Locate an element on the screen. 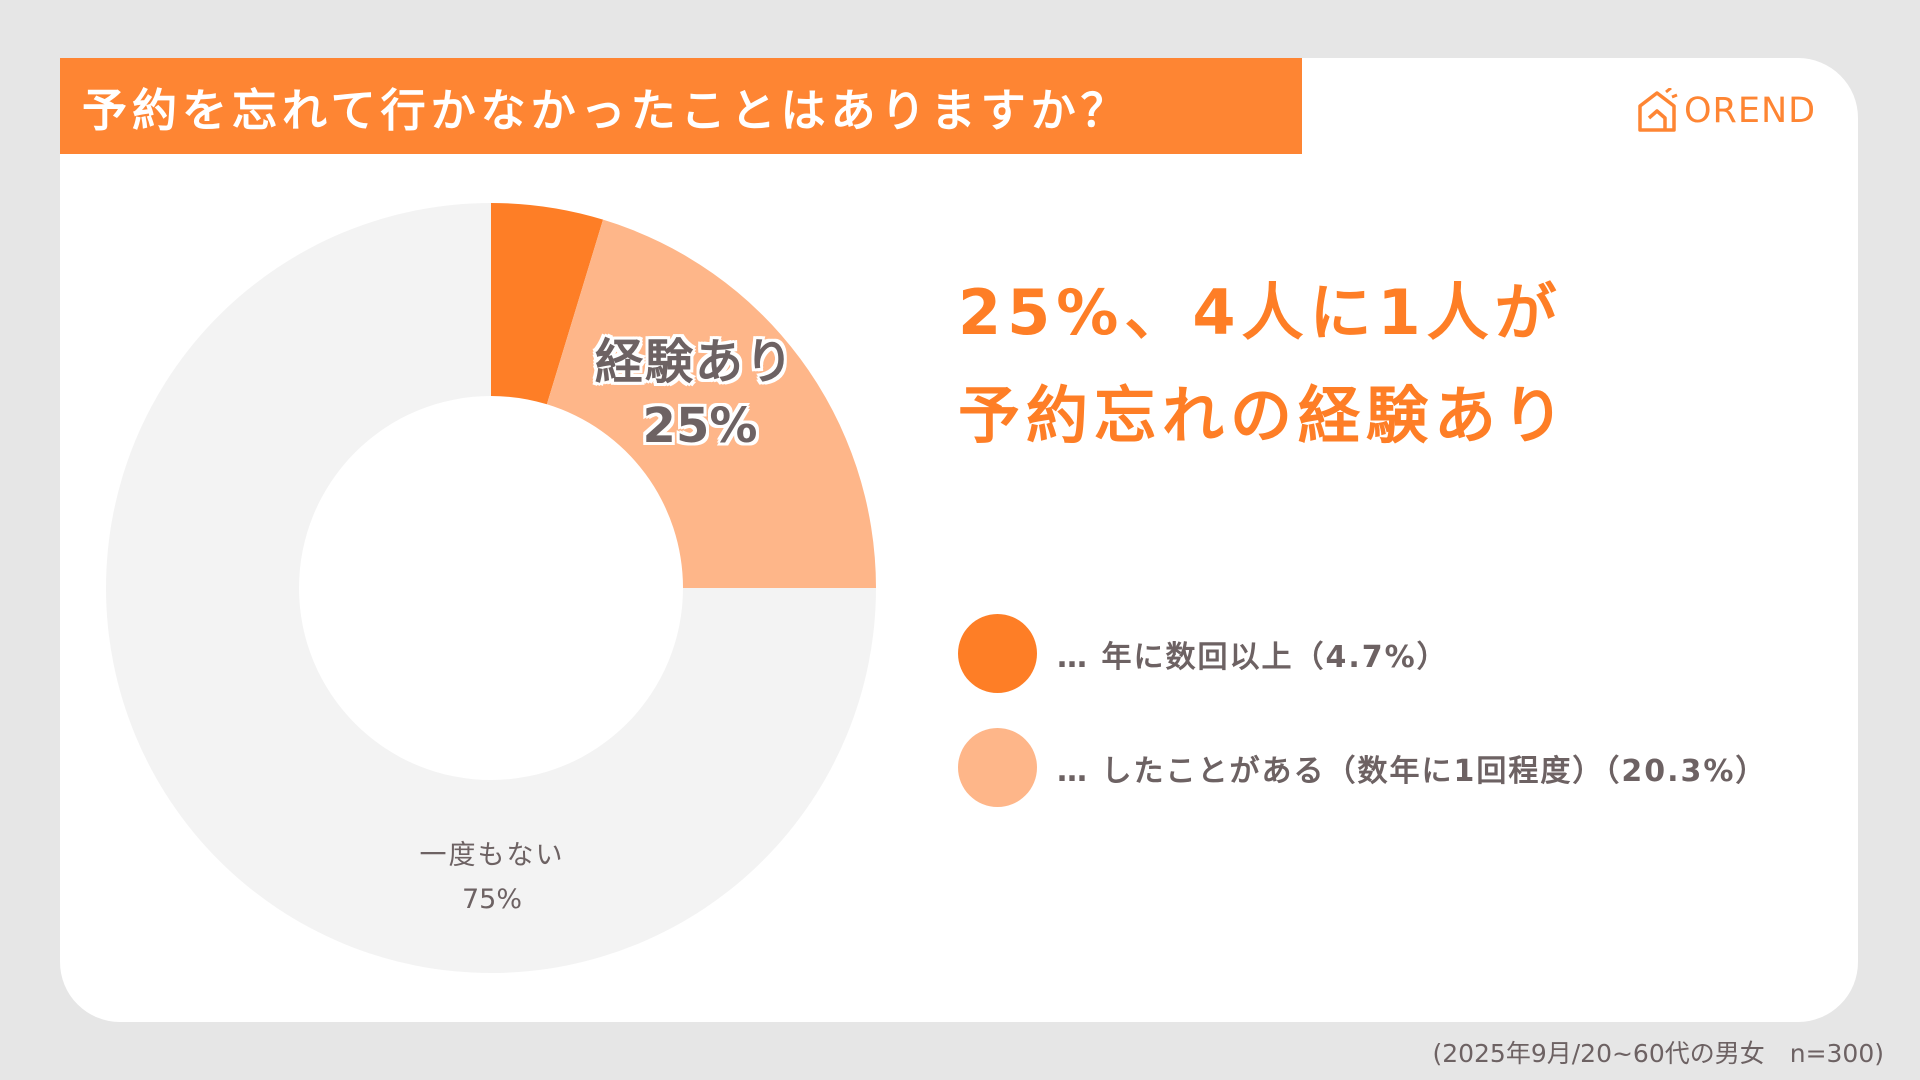 The width and height of the screenshot is (1920, 1080). headline-line-1: 25%、4人に1人が is located at coordinates (1260, 312).